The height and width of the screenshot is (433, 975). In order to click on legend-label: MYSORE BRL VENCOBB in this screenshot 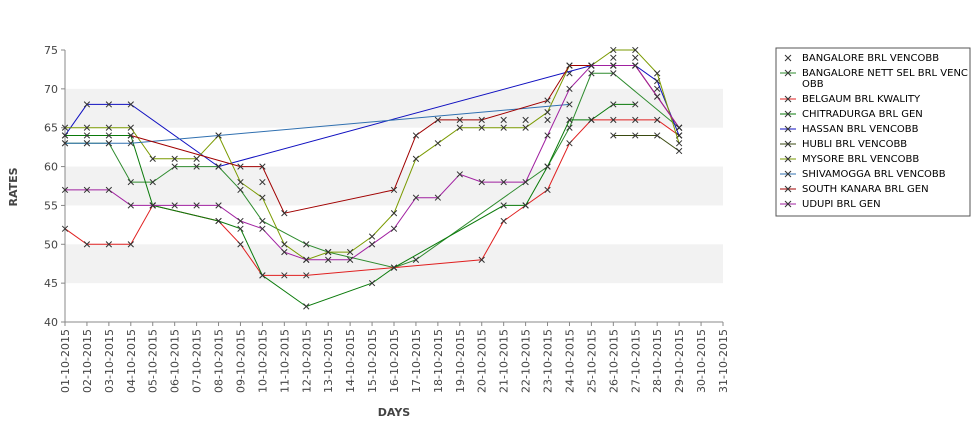, I will do `click(860, 159)`.